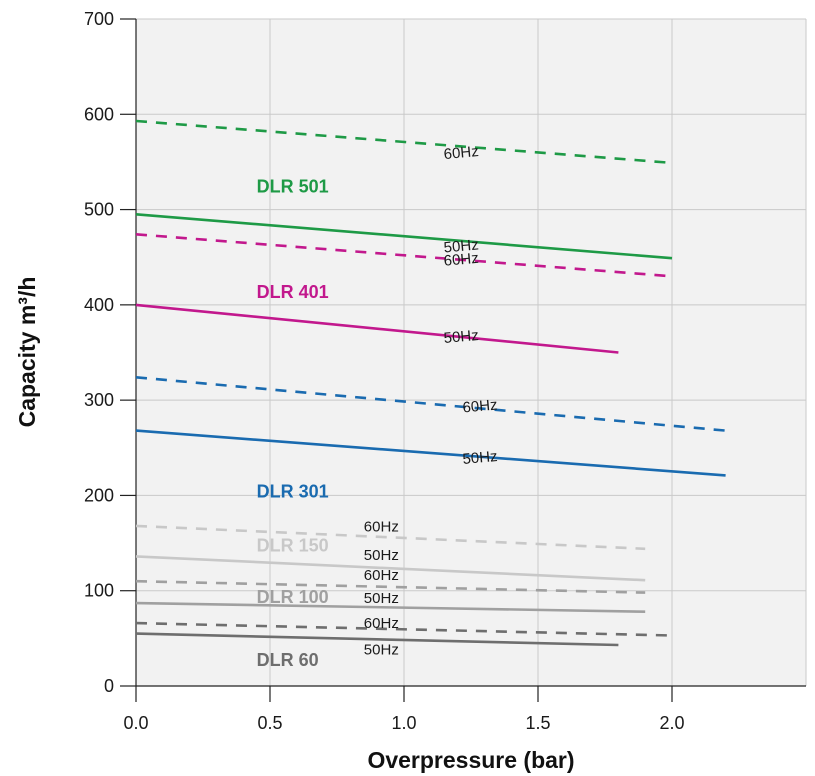  Describe the element at coordinates (377, 328) in the screenshot. I see `series-line-dlr-401-50hz` at that location.